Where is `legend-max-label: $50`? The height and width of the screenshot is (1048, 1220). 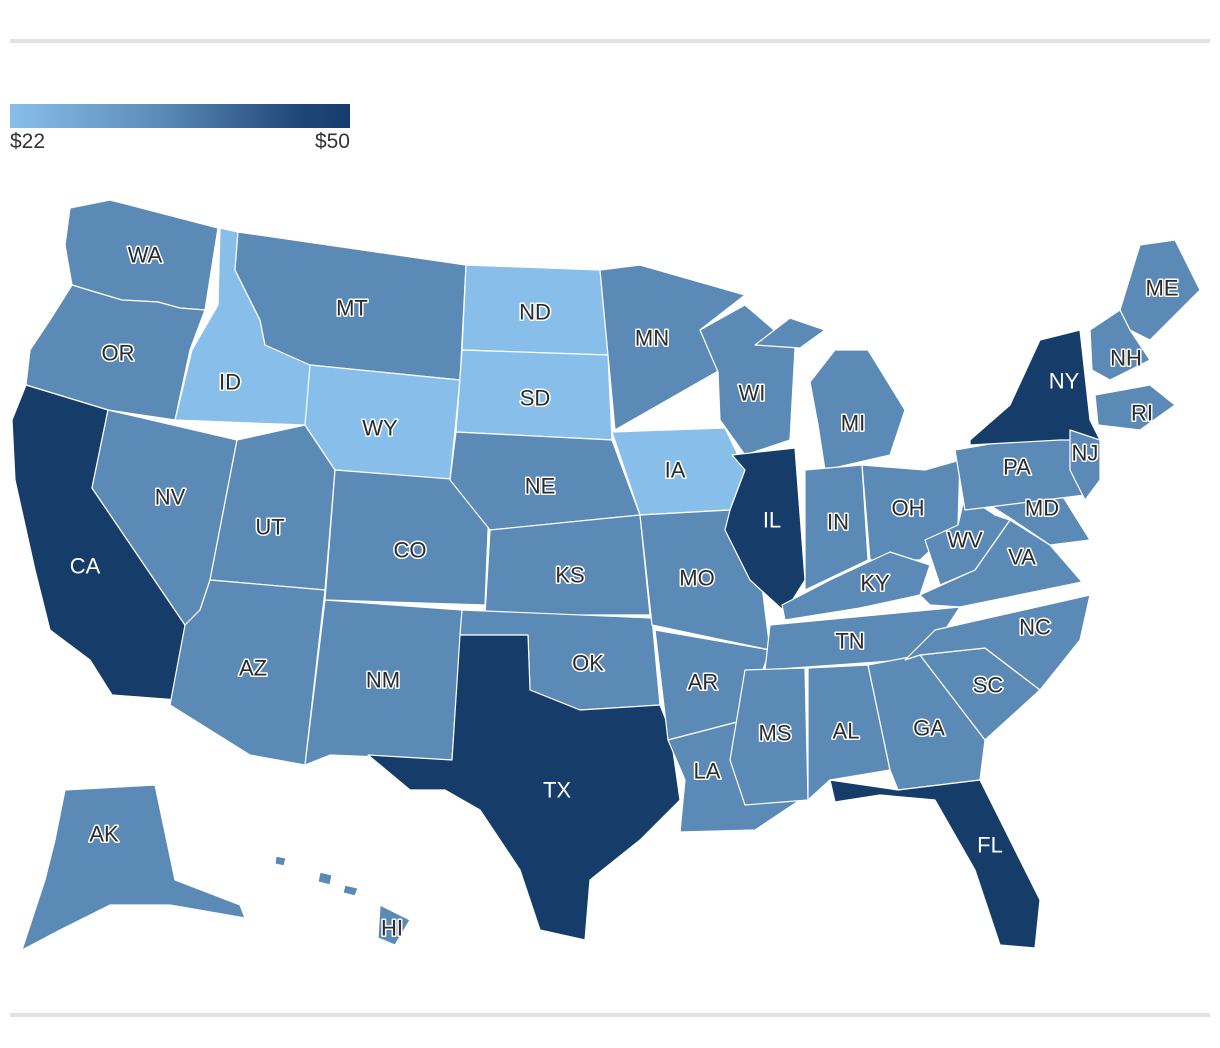
legend-max-label: $50 is located at coordinates (332, 141).